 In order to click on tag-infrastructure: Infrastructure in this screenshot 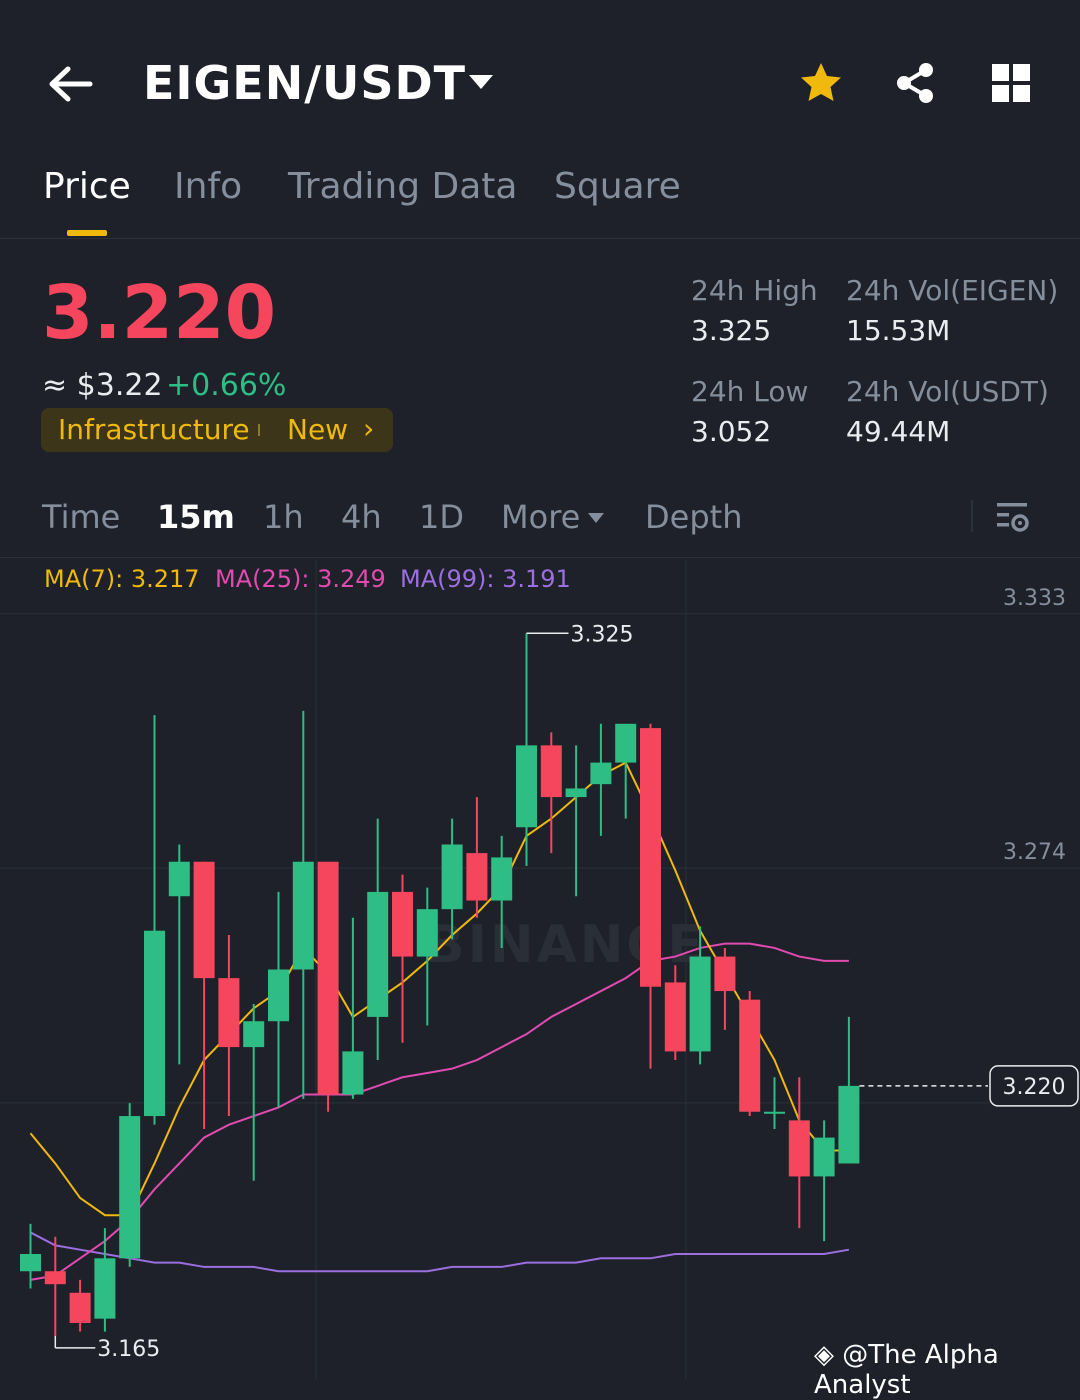, I will do `click(154, 429)`.